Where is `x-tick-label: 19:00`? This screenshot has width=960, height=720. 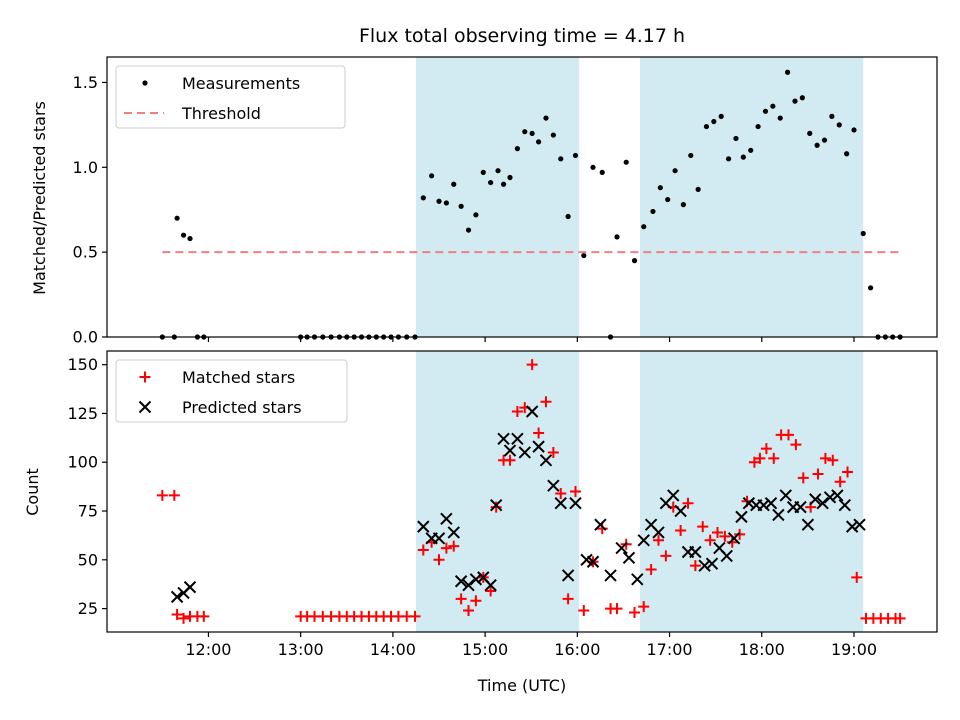
x-tick-label: 19:00 is located at coordinates (854, 649).